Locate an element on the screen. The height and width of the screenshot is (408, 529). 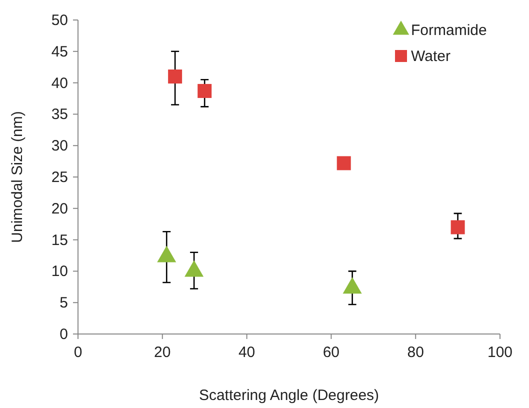
y-tick-label: 0 is located at coordinates (64, 334).